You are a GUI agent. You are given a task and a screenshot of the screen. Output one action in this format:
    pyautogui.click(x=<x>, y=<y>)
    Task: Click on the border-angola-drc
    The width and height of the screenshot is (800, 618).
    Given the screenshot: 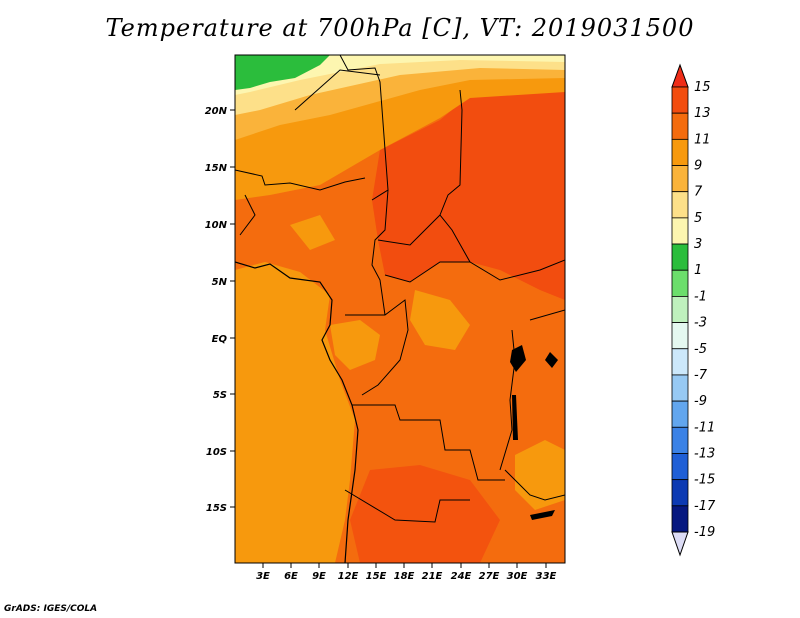 What is the action you would take?
    pyautogui.click(x=428, y=442)
    